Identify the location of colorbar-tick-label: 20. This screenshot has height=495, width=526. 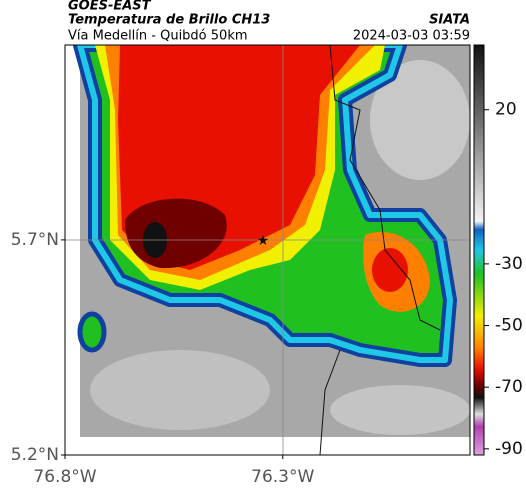
(506, 110).